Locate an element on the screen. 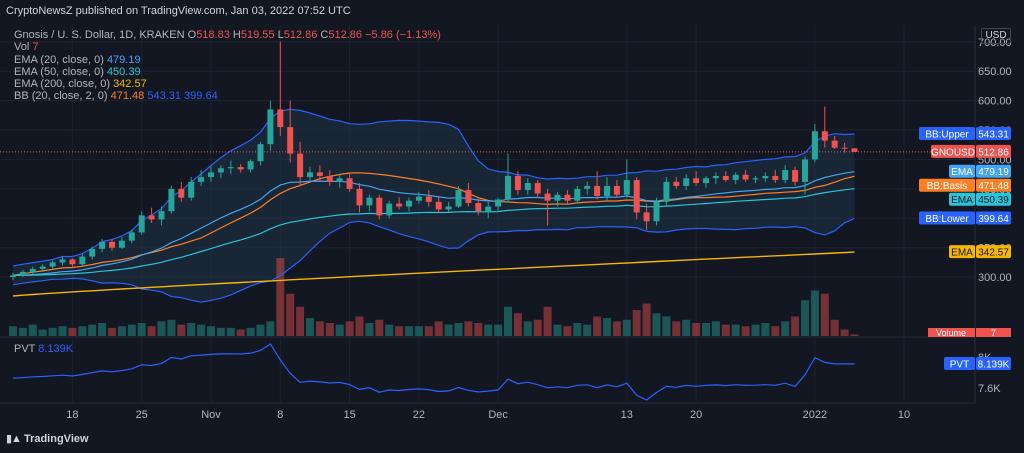 The width and height of the screenshot is (1024, 453). date-tick-label: 25 is located at coordinates (142, 415).